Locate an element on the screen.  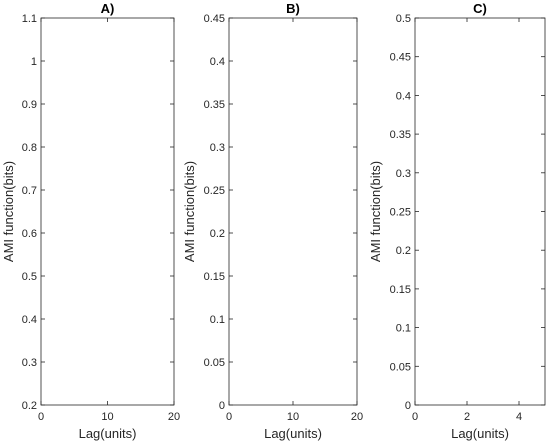
y-tick-label: 0.9 is located at coordinates (29, 105).